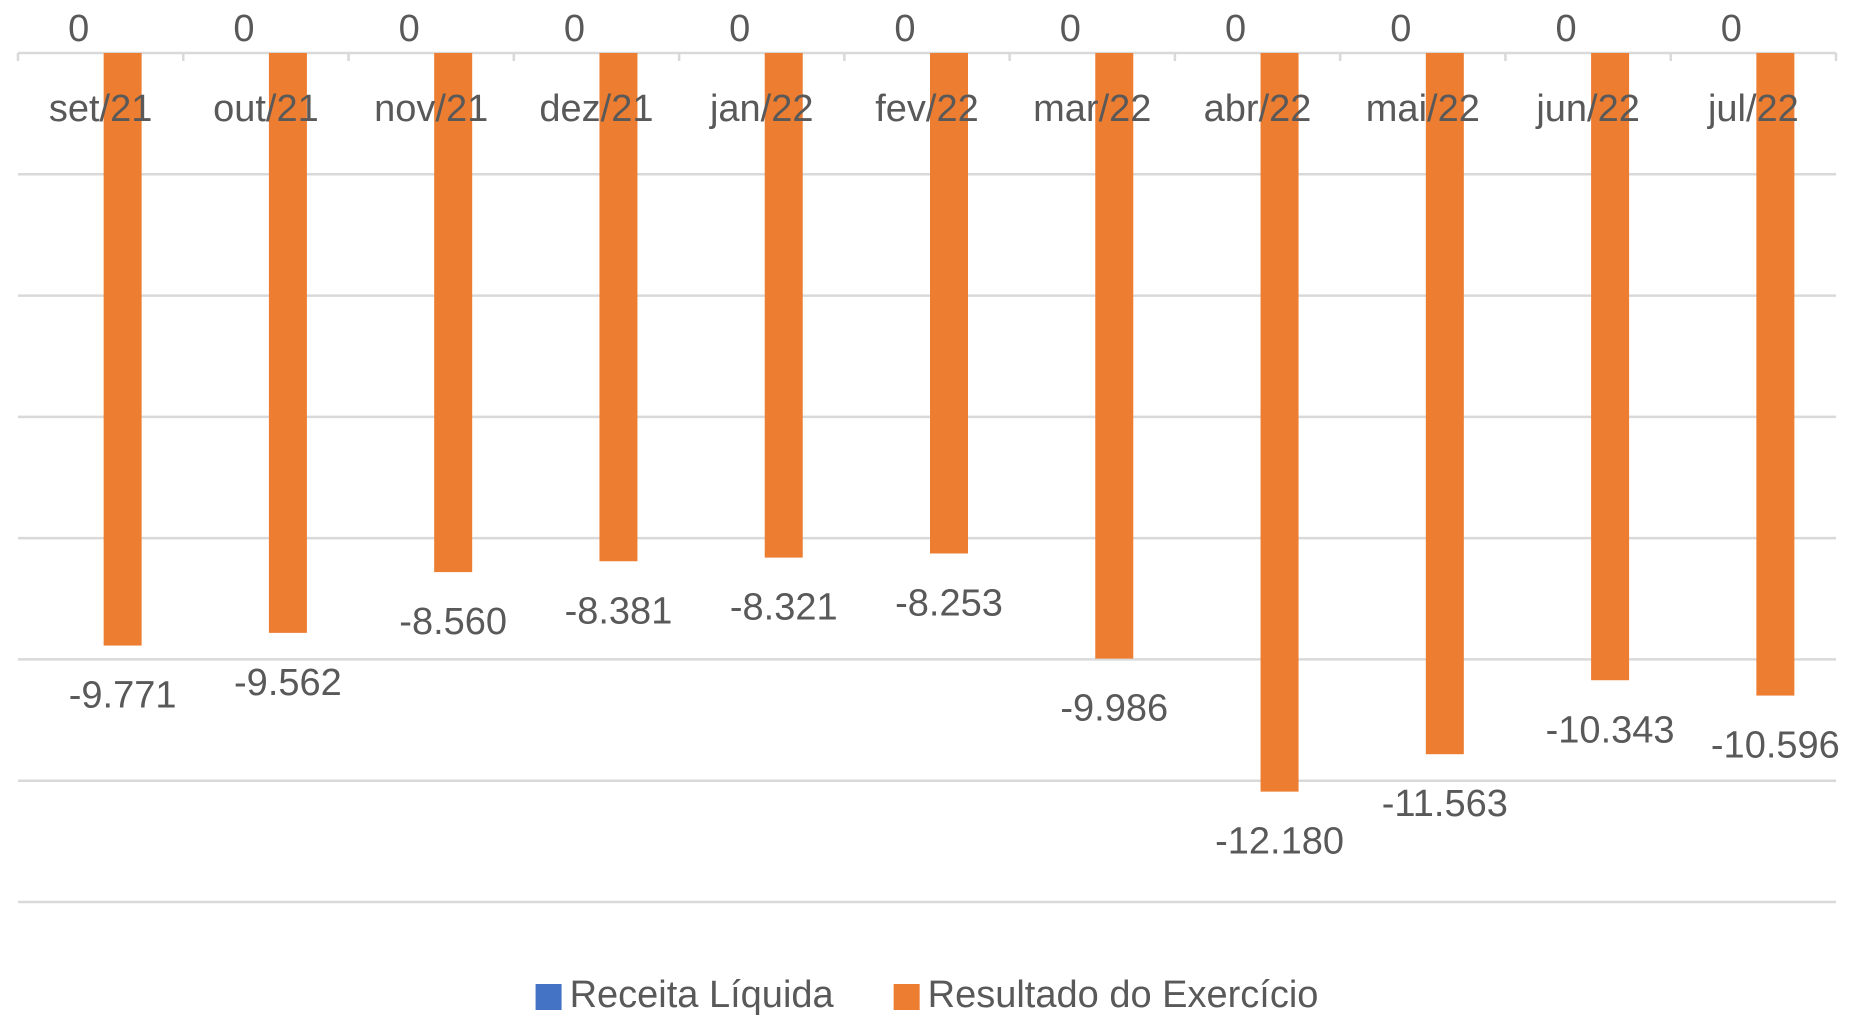 The height and width of the screenshot is (1030, 1857). Describe the element at coordinates (288, 683) in the screenshot. I see `data-label: -9.562` at that location.